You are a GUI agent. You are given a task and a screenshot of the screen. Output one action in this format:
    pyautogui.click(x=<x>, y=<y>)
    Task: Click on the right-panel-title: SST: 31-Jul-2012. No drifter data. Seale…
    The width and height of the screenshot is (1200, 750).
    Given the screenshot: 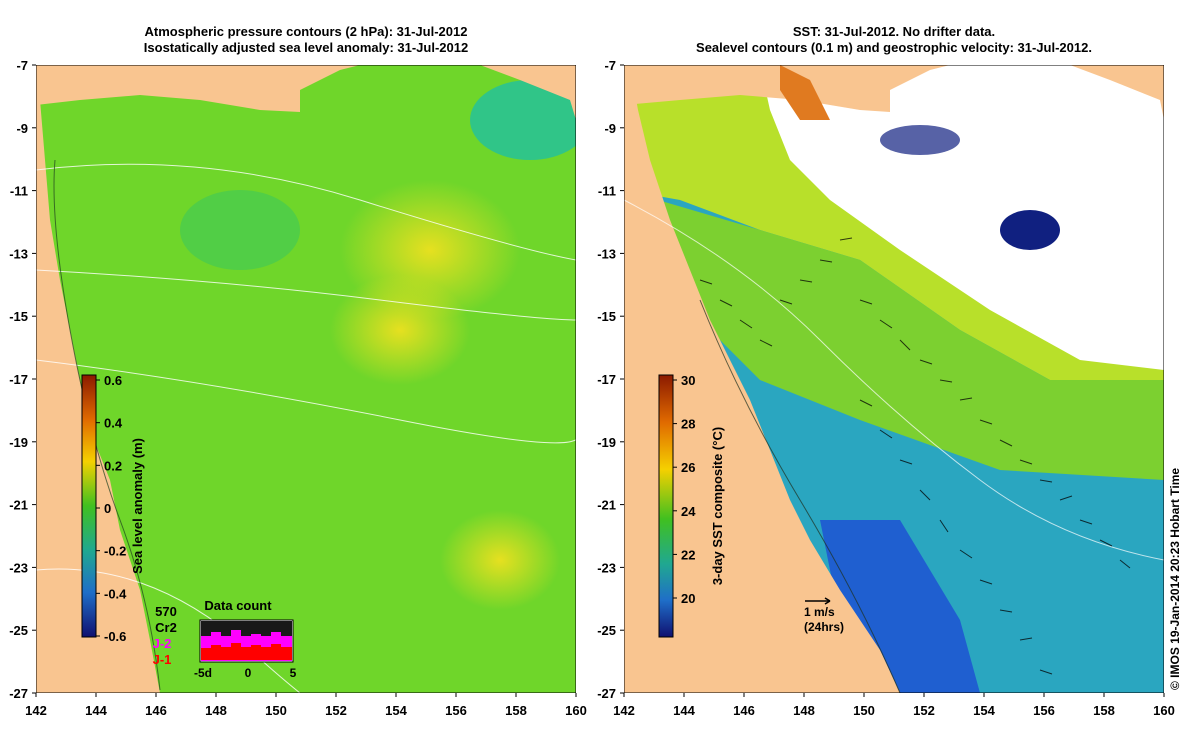 What is the action you would take?
    pyautogui.click(x=894, y=40)
    